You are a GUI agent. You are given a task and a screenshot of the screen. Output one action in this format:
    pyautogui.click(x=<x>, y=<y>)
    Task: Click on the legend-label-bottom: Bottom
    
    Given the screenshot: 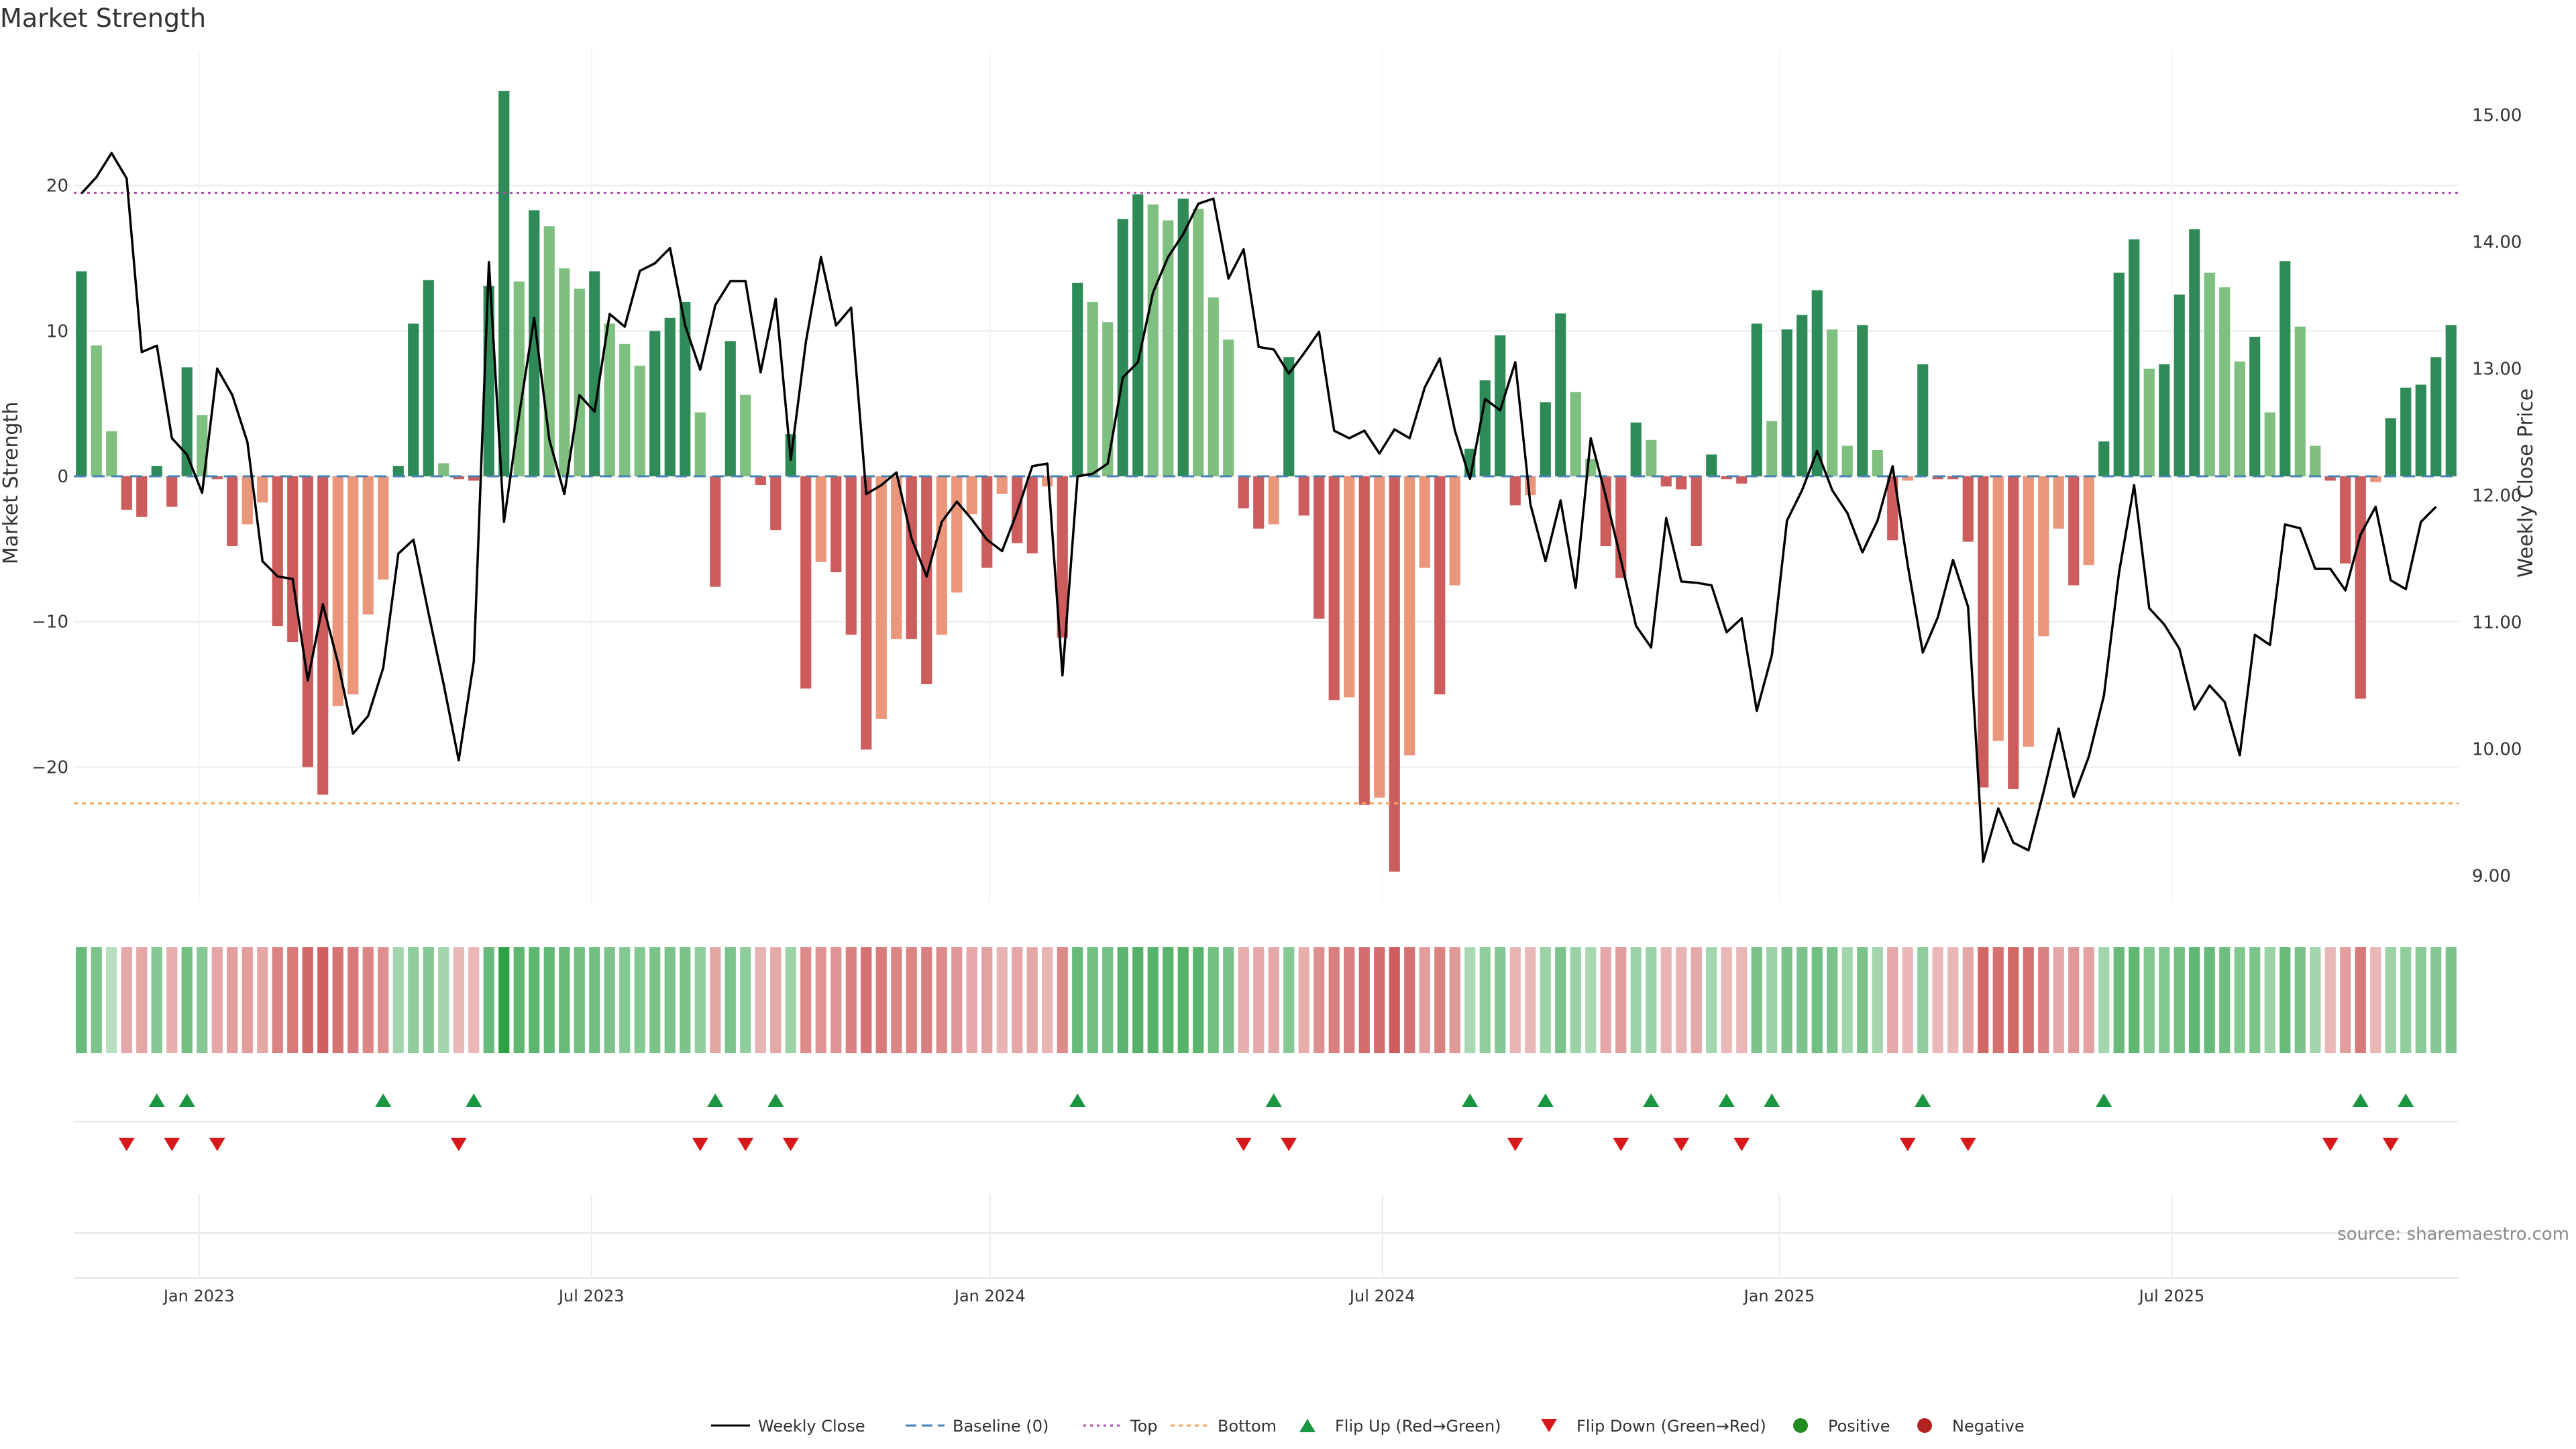 What is the action you would take?
    pyautogui.click(x=1247, y=1426)
    